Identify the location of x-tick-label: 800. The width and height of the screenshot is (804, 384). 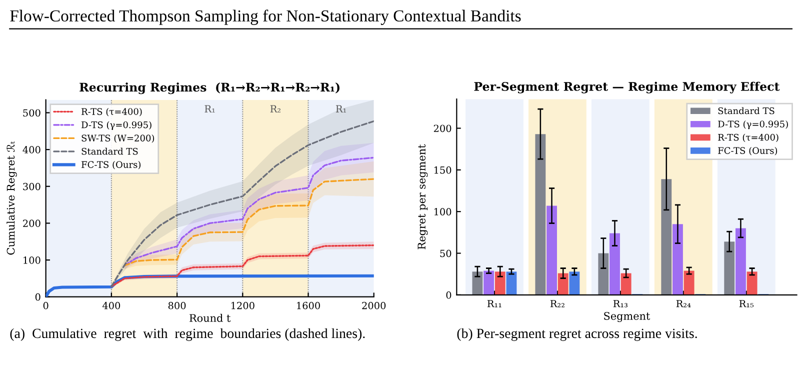
(177, 306).